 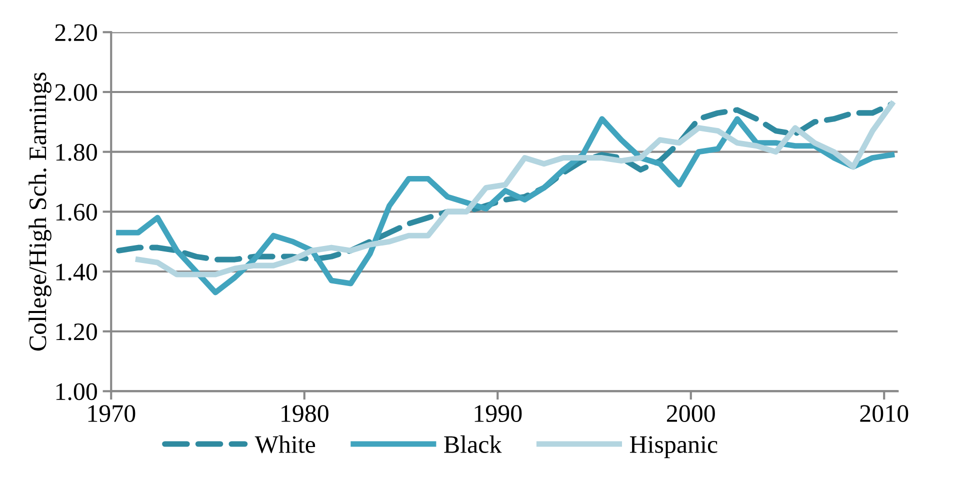 What do you see at coordinates (40, 211) in the screenshot?
I see `y-axis-title: College/High Sch. Earnings` at bounding box center [40, 211].